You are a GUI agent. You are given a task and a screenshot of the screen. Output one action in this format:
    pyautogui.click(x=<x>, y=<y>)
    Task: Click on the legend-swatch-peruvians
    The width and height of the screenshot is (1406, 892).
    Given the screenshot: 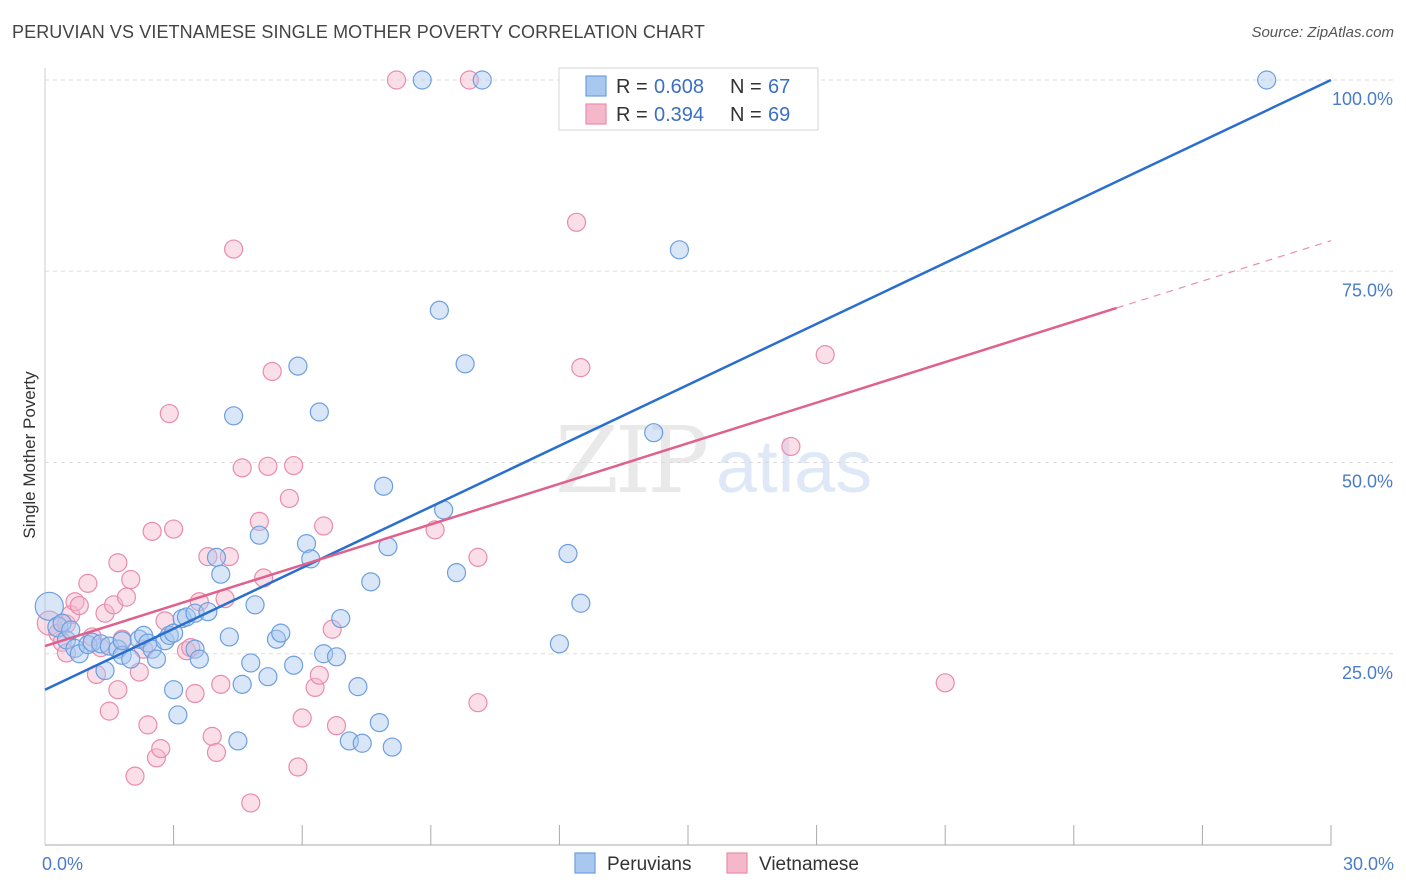 What is the action you would take?
    pyautogui.click(x=596, y=86)
    